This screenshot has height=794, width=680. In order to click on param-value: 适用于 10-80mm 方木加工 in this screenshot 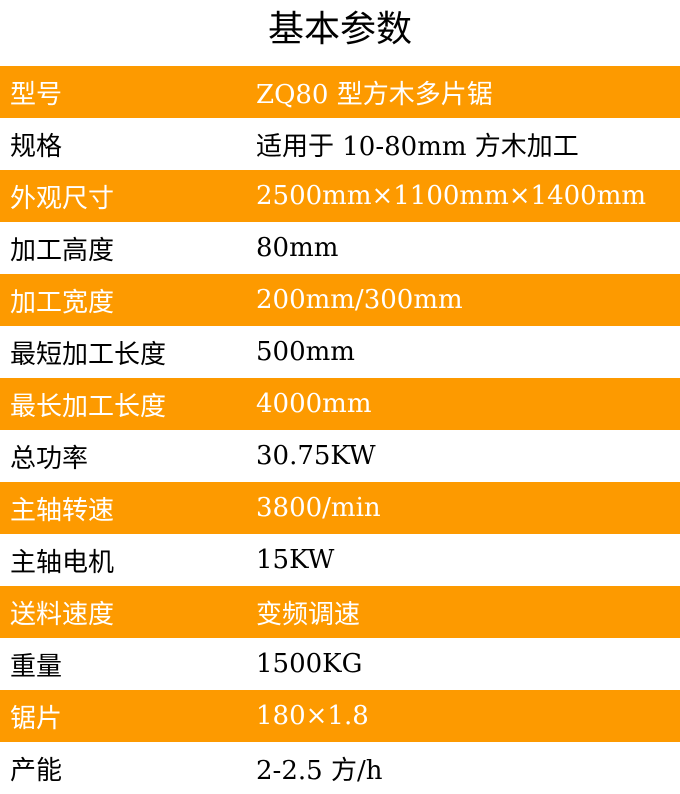, I will do `click(417, 146)`.